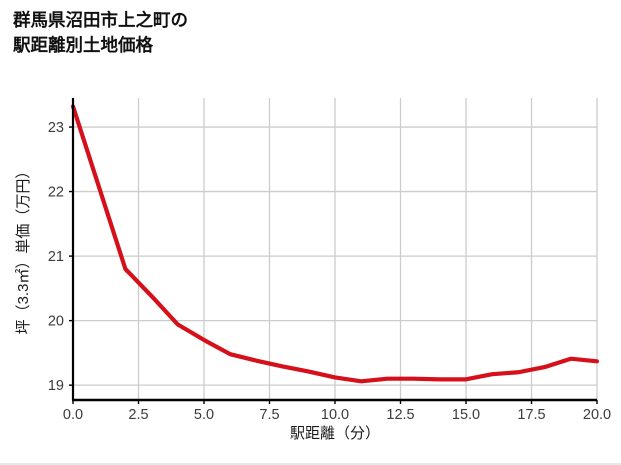 This screenshot has height=465, width=621. What do you see at coordinates (56, 257) in the screenshot?
I see `y-tick-label: 21` at bounding box center [56, 257].